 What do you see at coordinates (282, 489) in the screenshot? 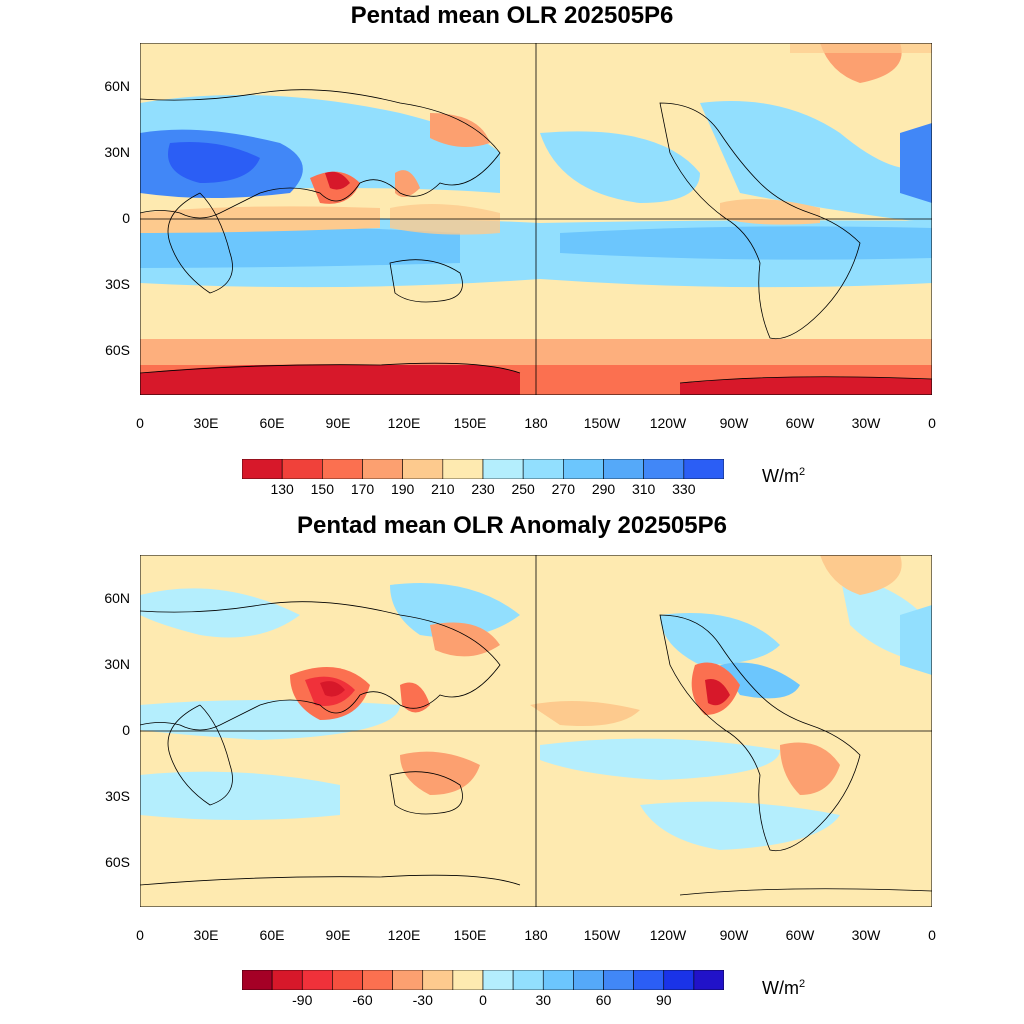
I see `colorbar-label: 130` at bounding box center [282, 489].